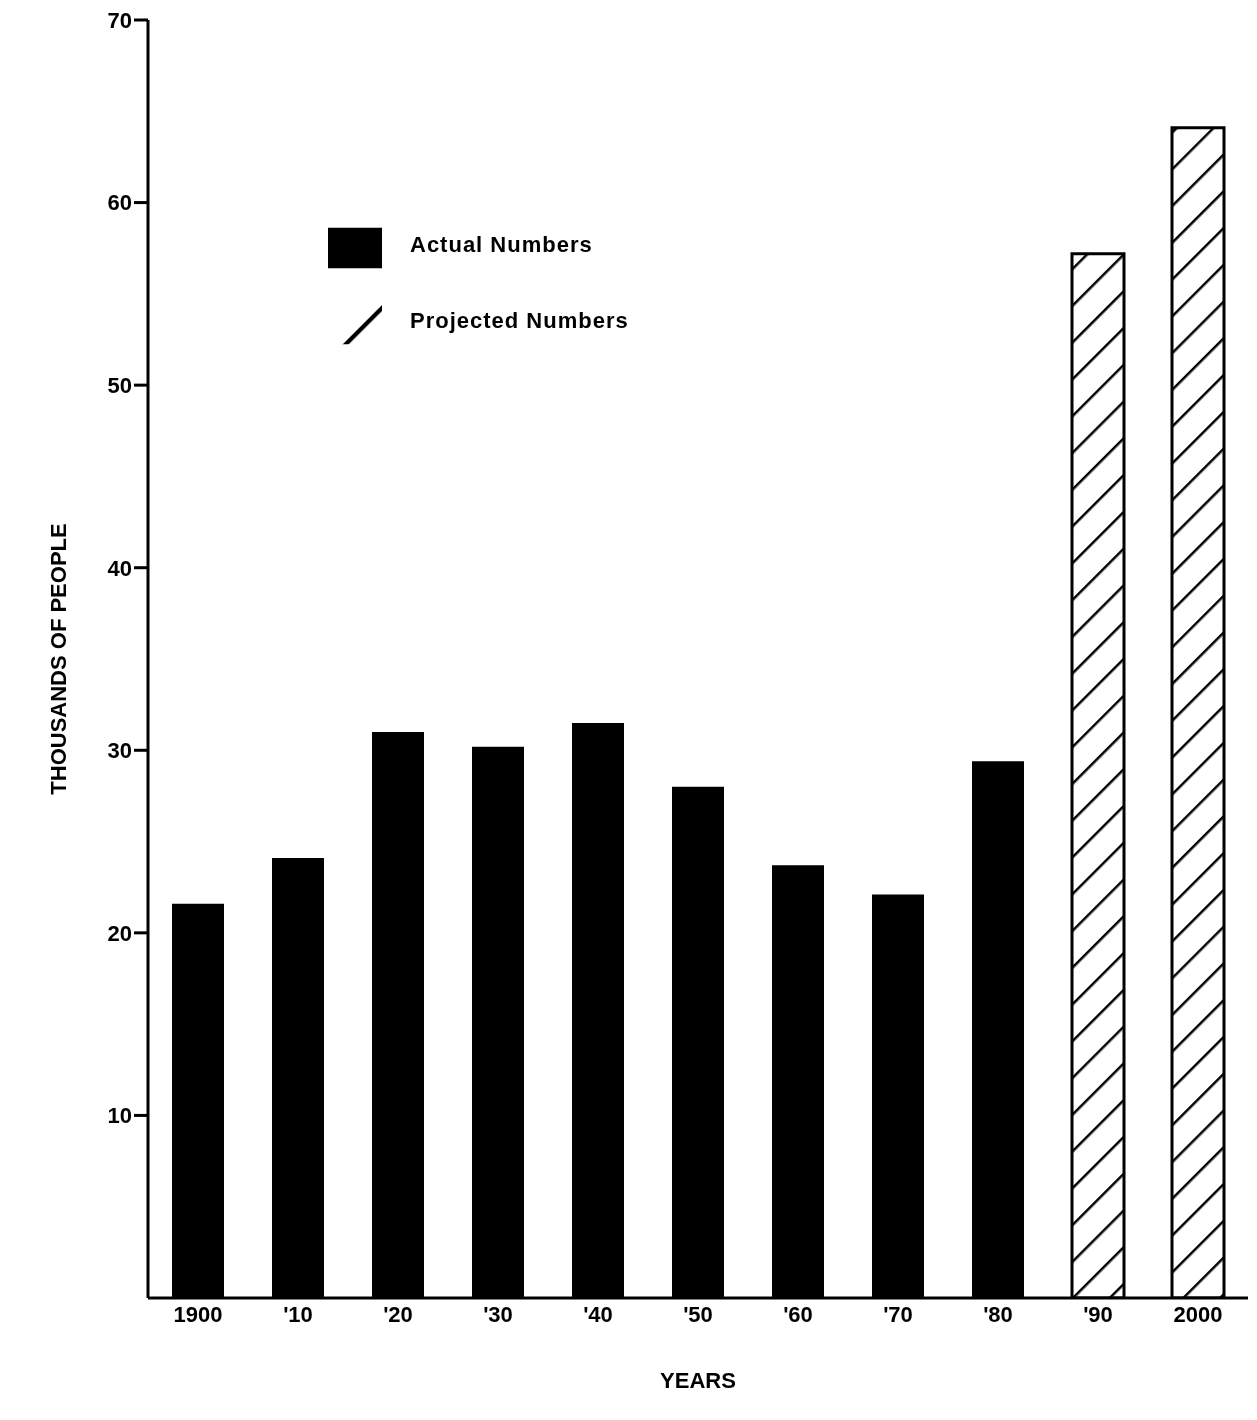  I want to click on y-tick-label: 20, so click(119, 933).